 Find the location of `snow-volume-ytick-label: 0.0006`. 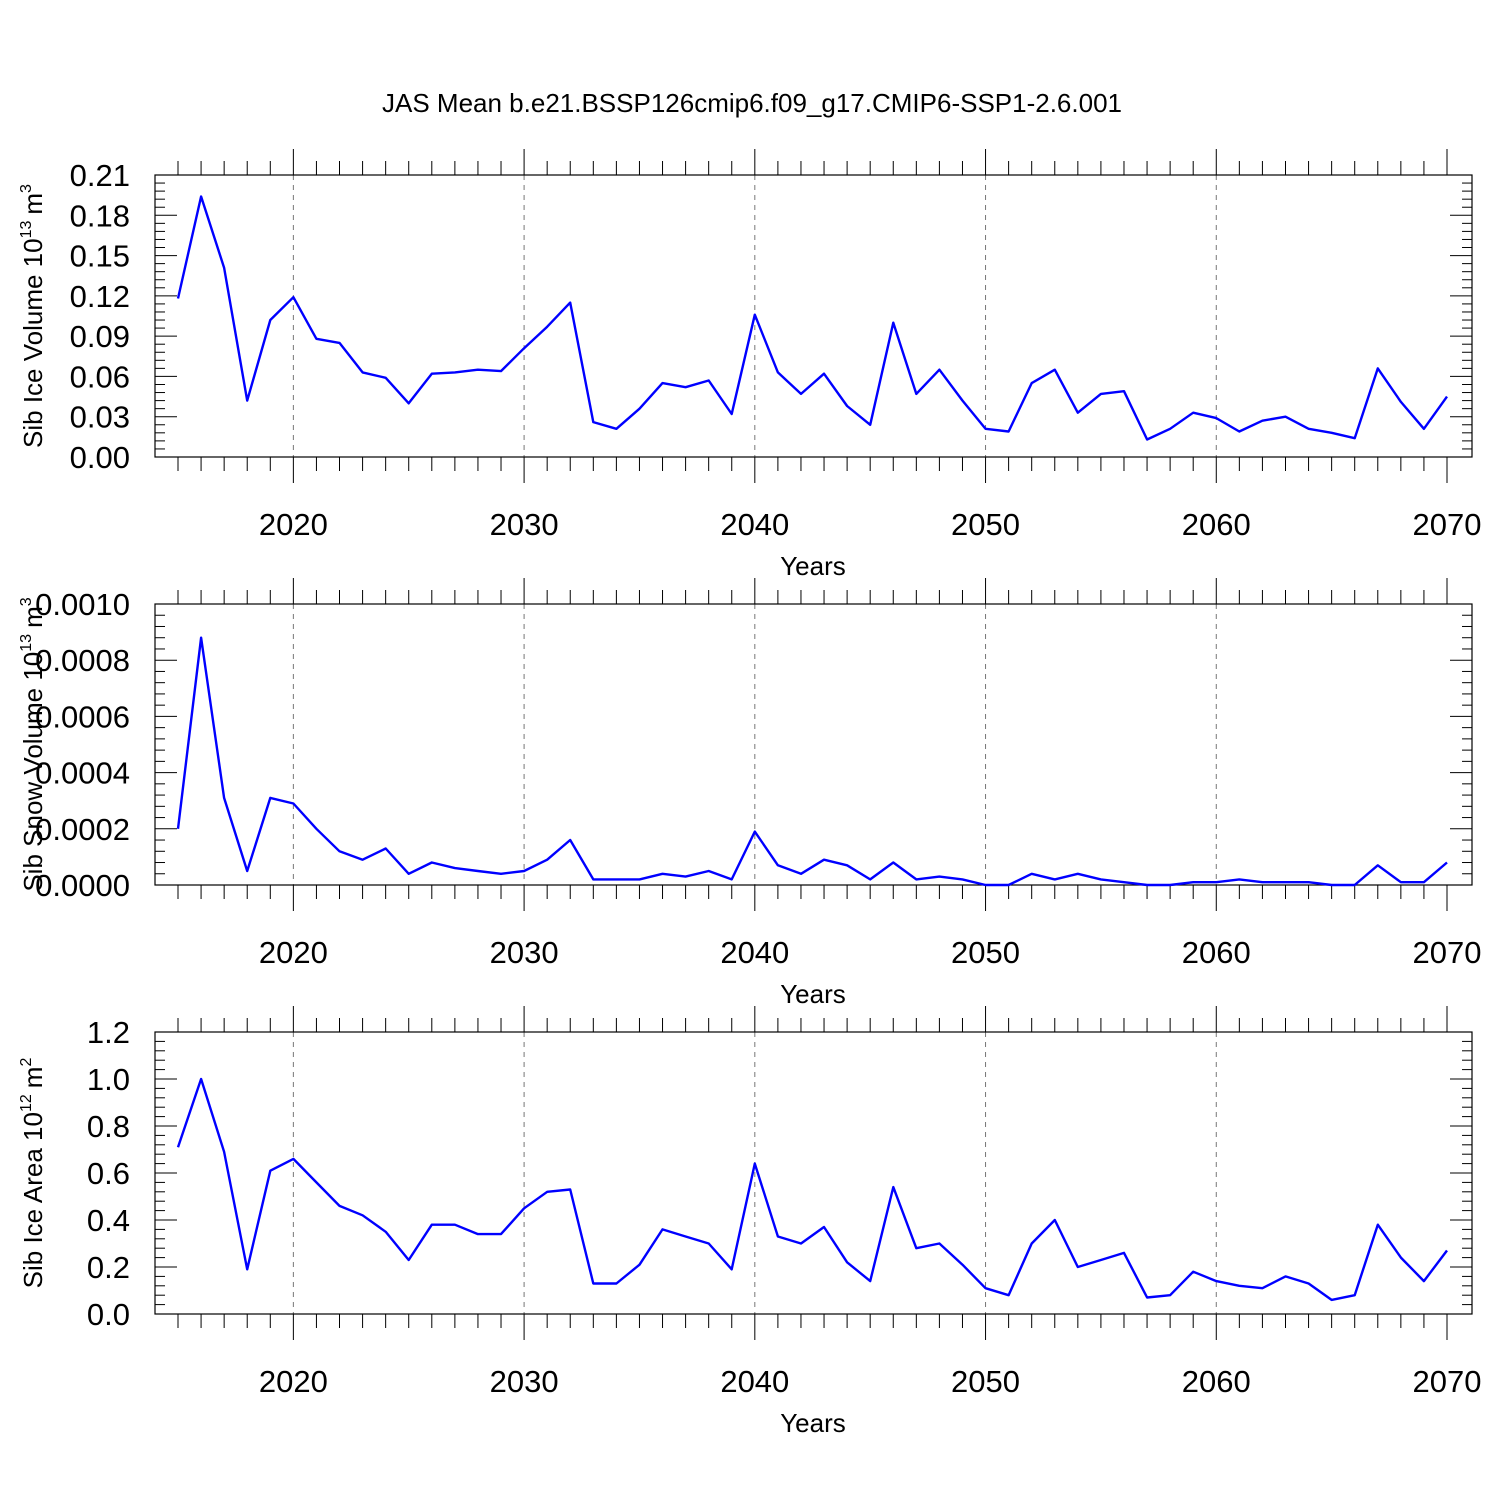

snow-volume-ytick-label: 0.0006 is located at coordinates (82, 716).